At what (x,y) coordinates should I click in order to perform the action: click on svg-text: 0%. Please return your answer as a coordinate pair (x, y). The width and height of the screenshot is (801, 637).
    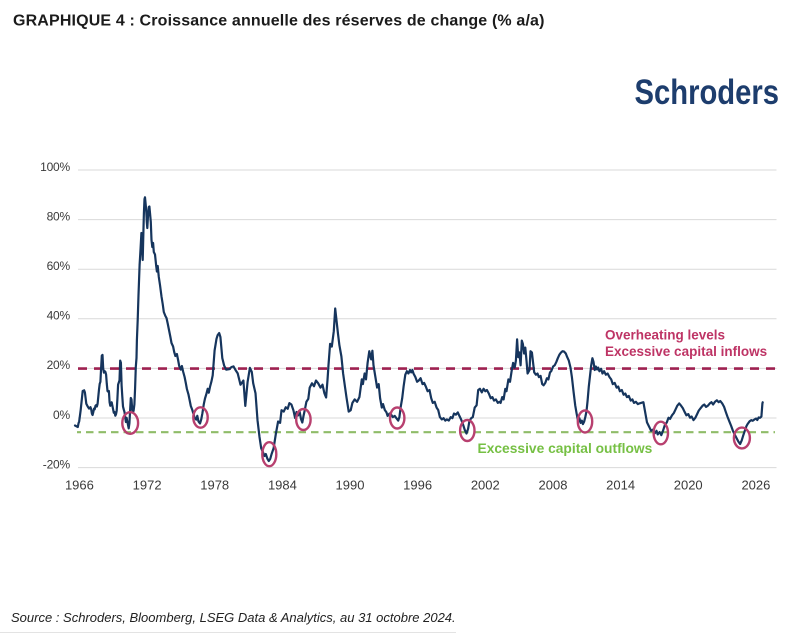
    Looking at the image, I should click on (61, 415).